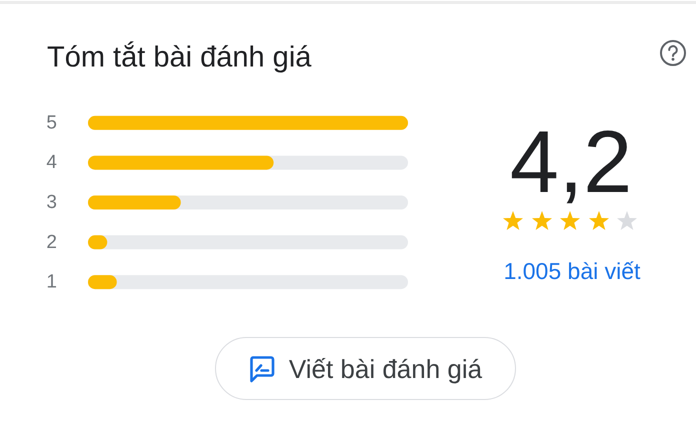 The width and height of the screenshot is (696, 423). What do you see at coordinates (51, 123) in the screenshot?
I see `y-tick-label: 5` at bounding box center [51, 123].